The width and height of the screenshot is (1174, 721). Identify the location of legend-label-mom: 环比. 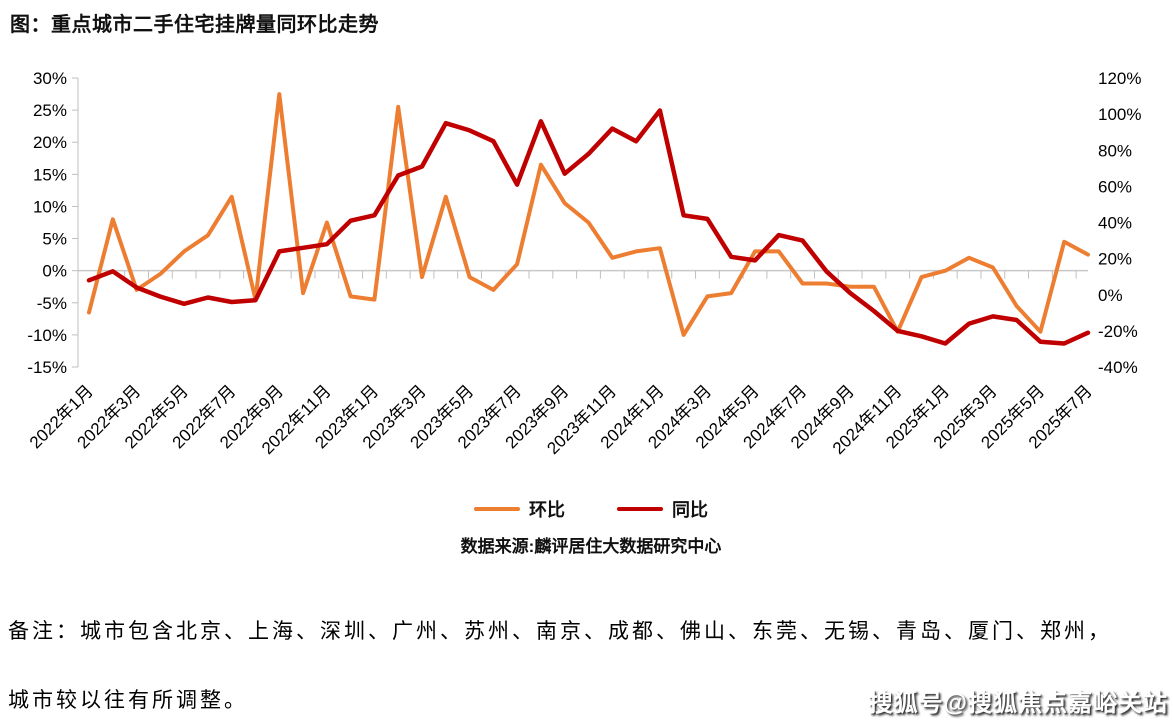
(547, 510).